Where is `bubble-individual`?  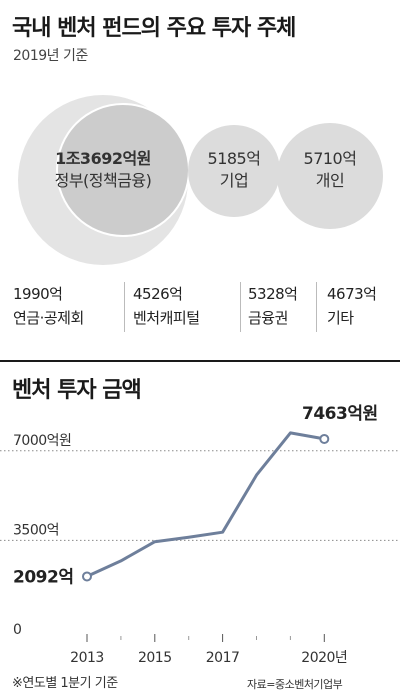 bubble-individual is located at coordinates (330, 176).